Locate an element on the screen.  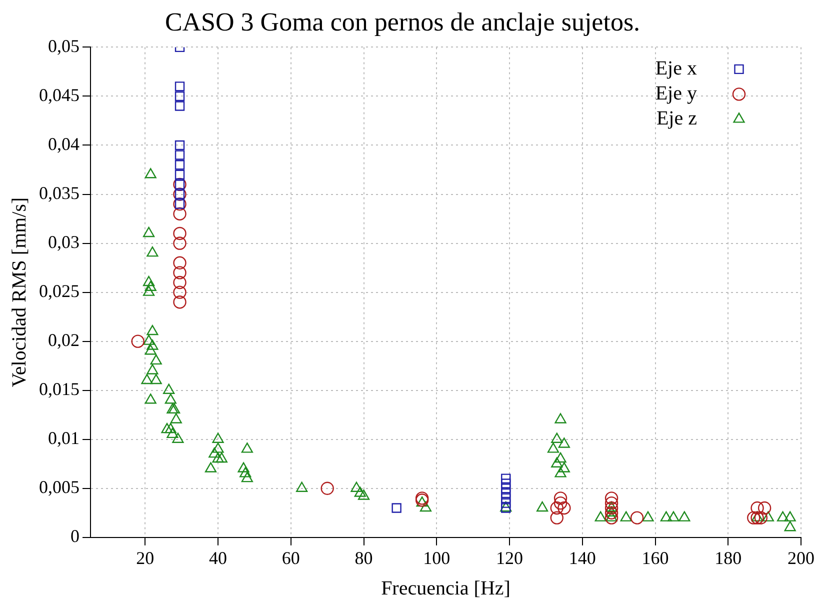
y-tick-label: 0,03 is located at coordinates (64, 242).